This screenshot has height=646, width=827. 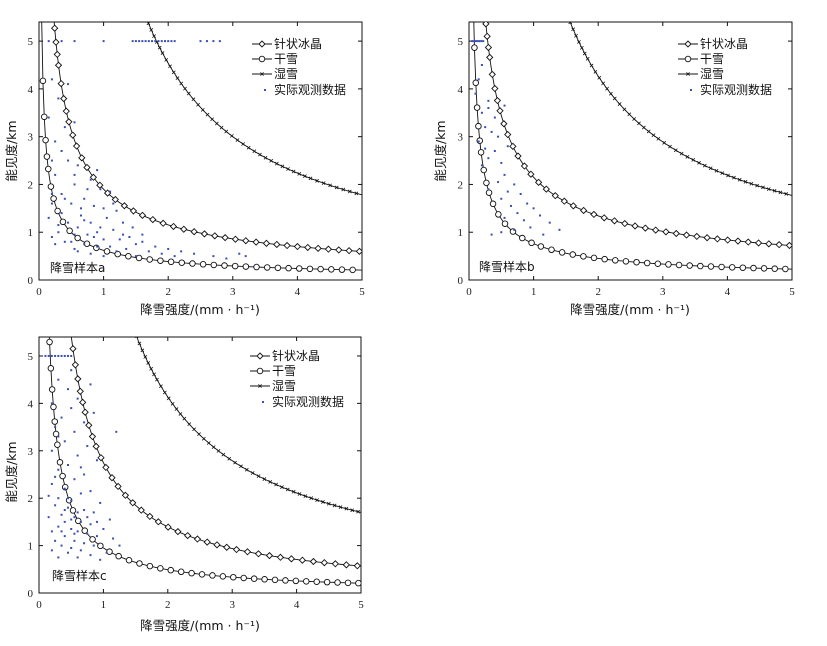 I want to click on chart-b-ytick-label-1: 1, so click(x=461, y=233).